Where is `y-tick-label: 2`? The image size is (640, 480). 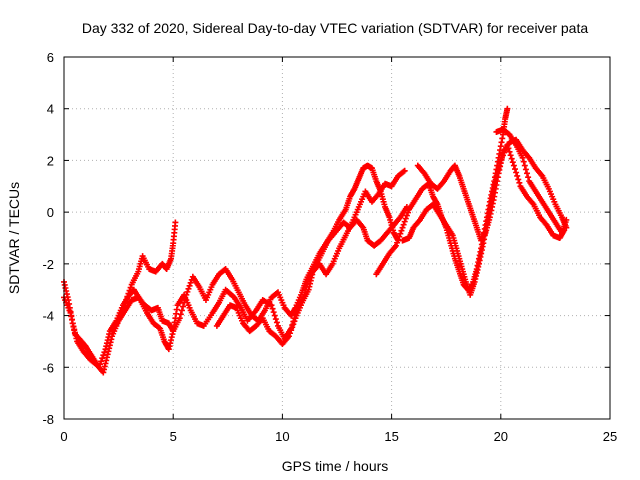 y-tick-label: 2 is located at coordinates (50, 160).